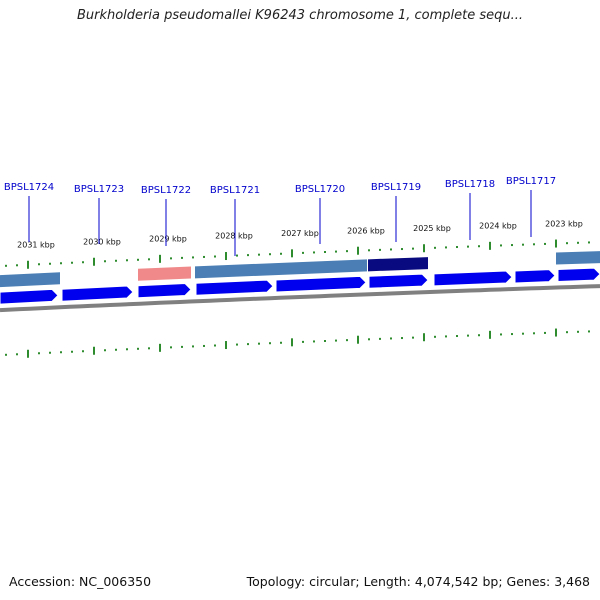  I want to click on kbp-label: 2028 kbp, so click(234, 236).